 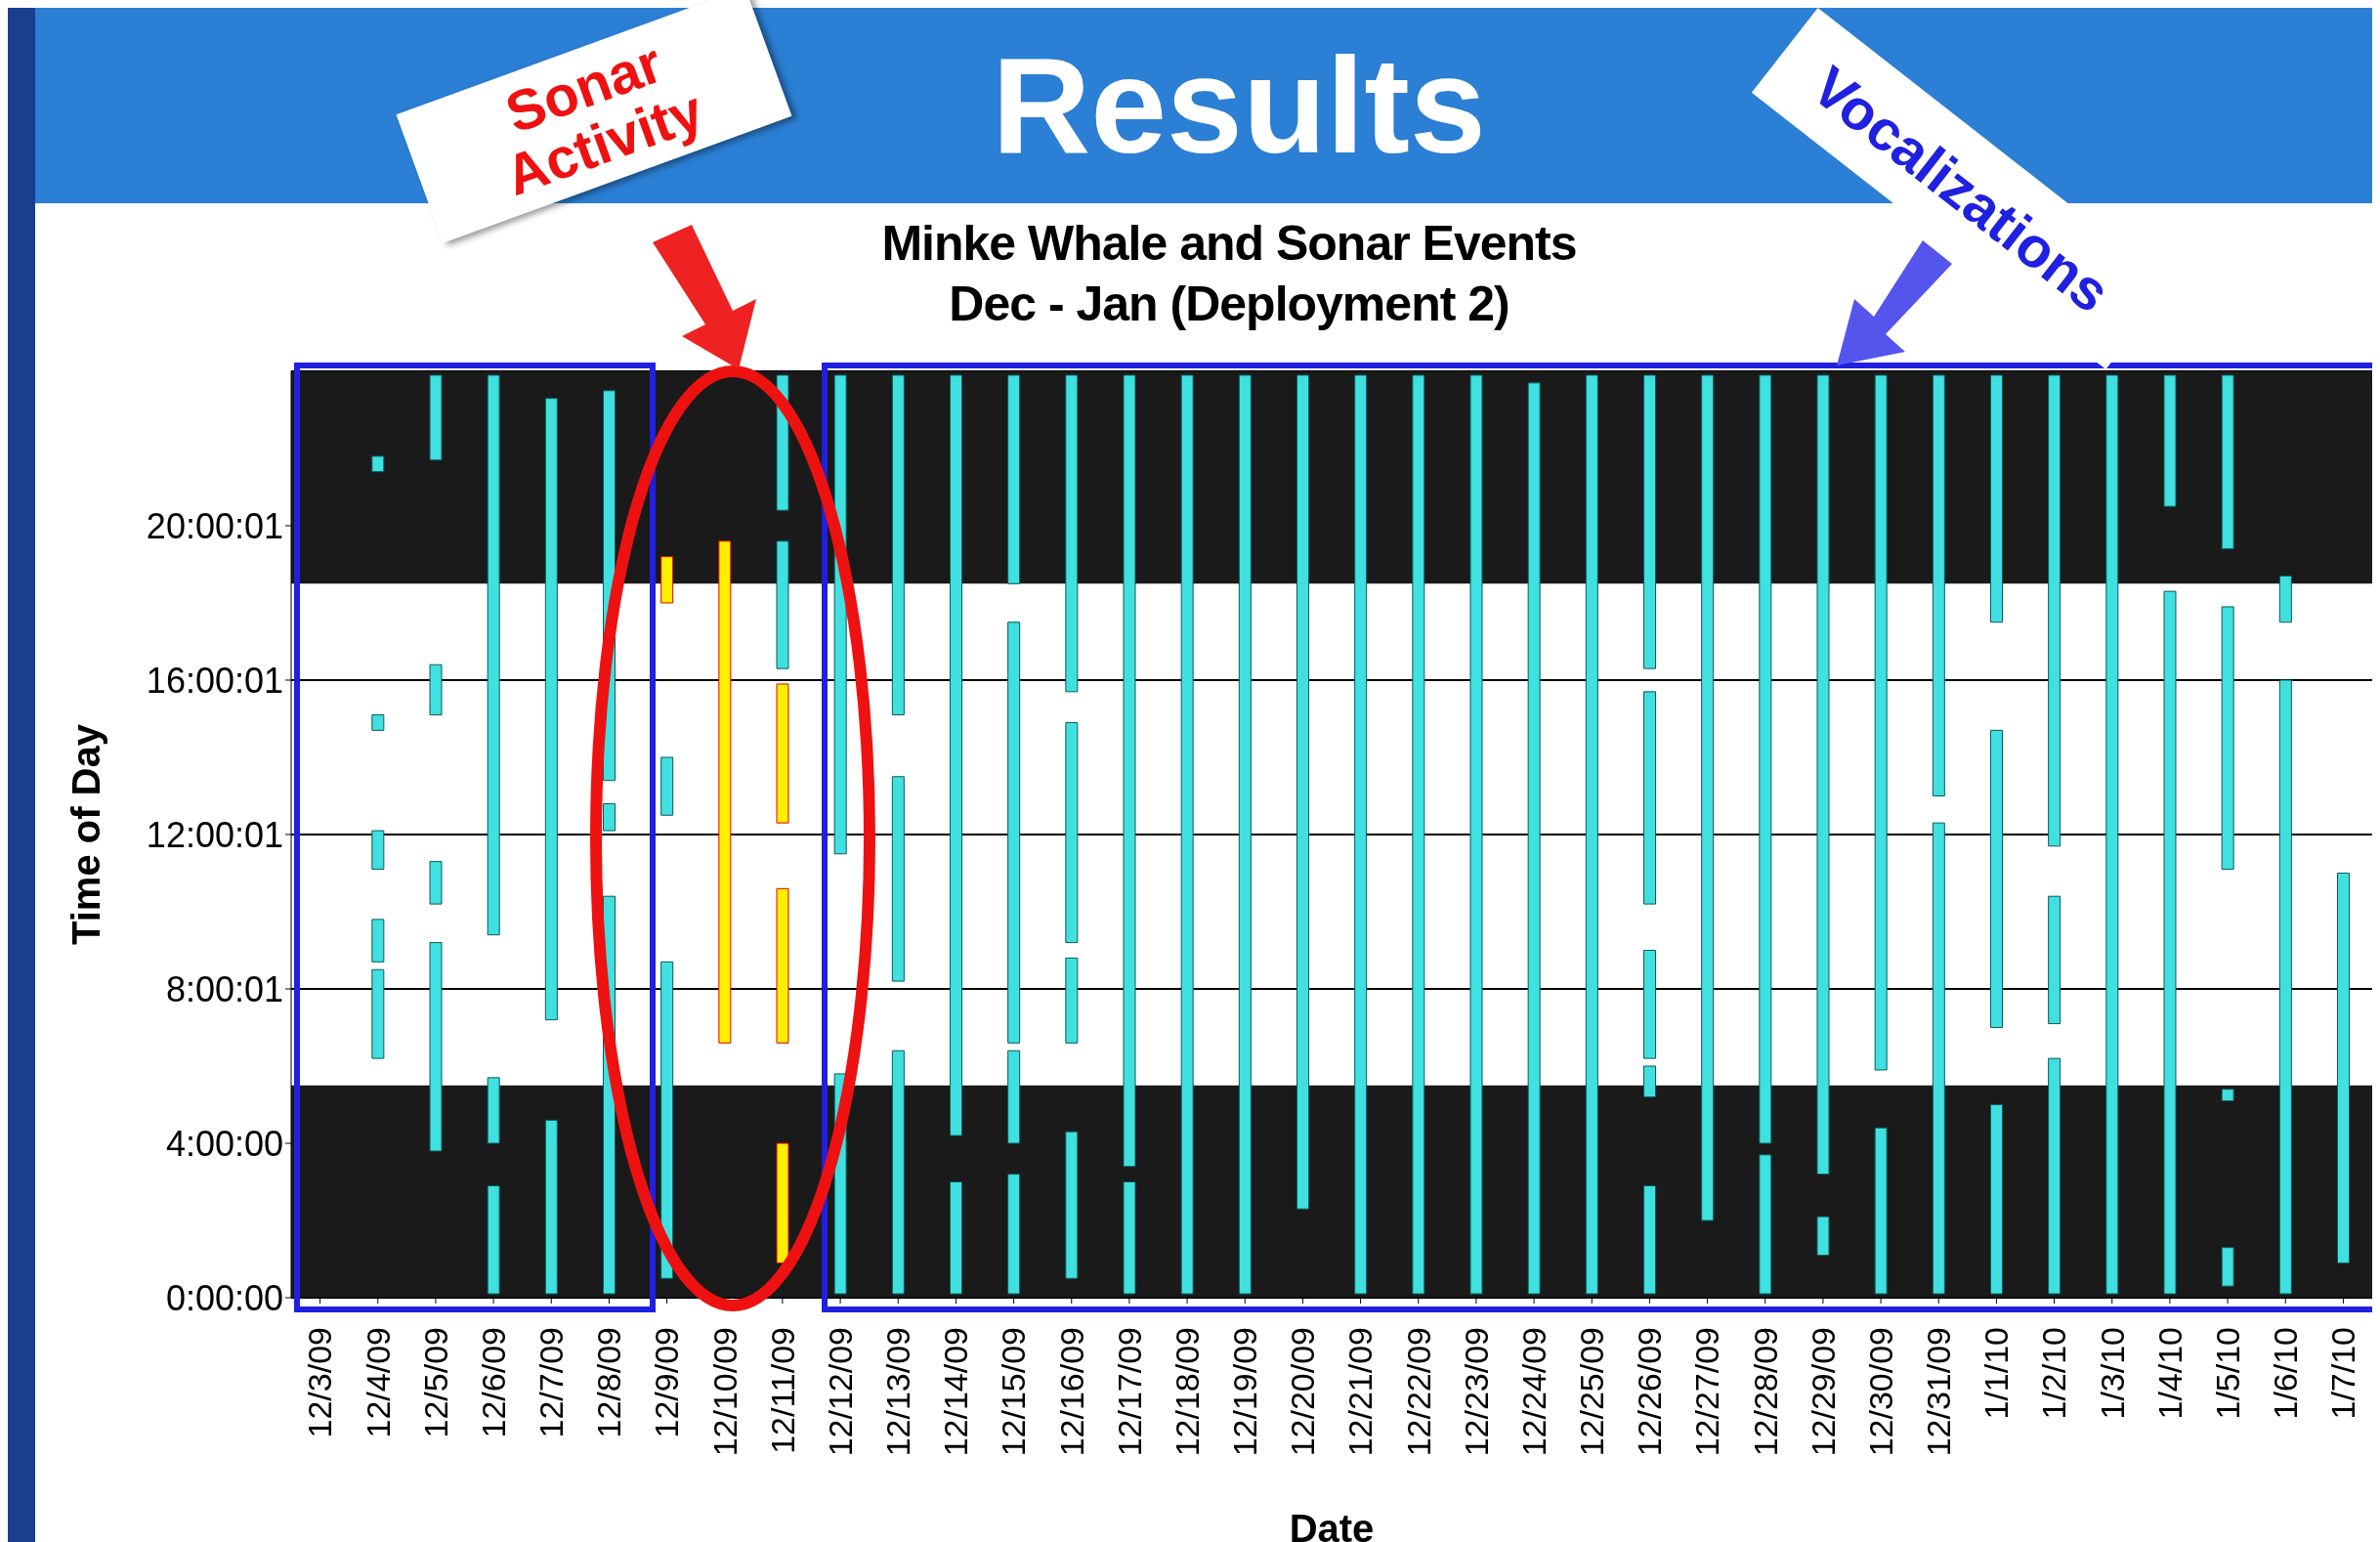 I want to click on x-tick-label: 12/29/09, so click(x=1823, y=1392).